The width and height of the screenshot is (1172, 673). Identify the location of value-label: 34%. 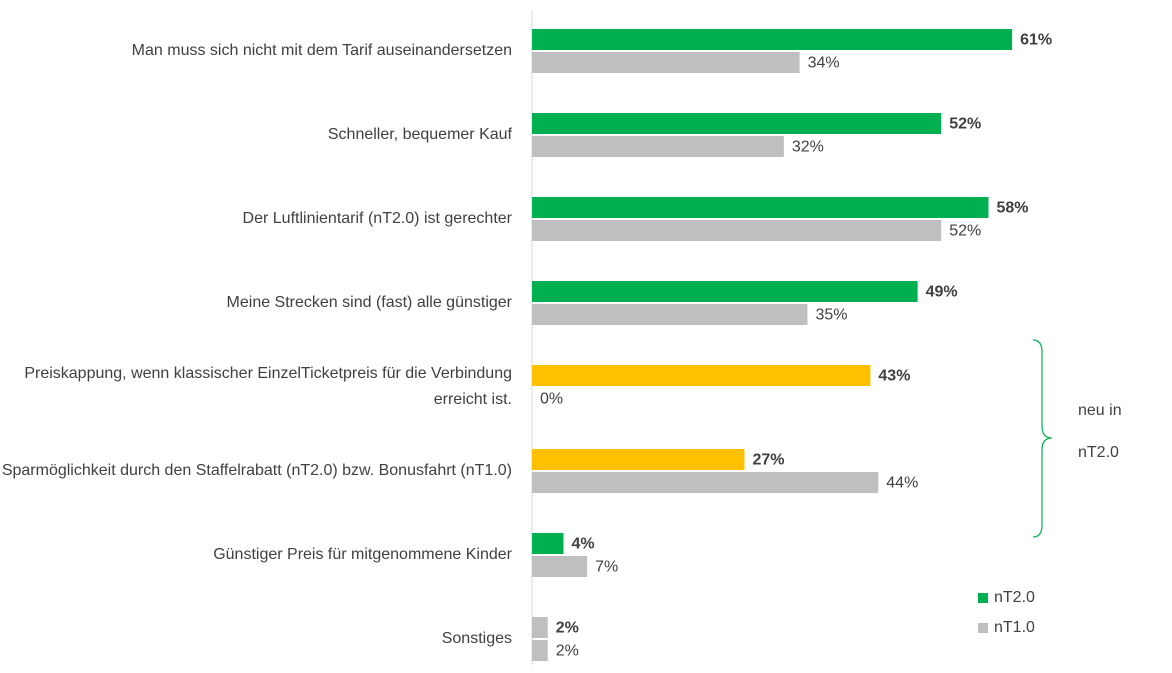
(824, 63).